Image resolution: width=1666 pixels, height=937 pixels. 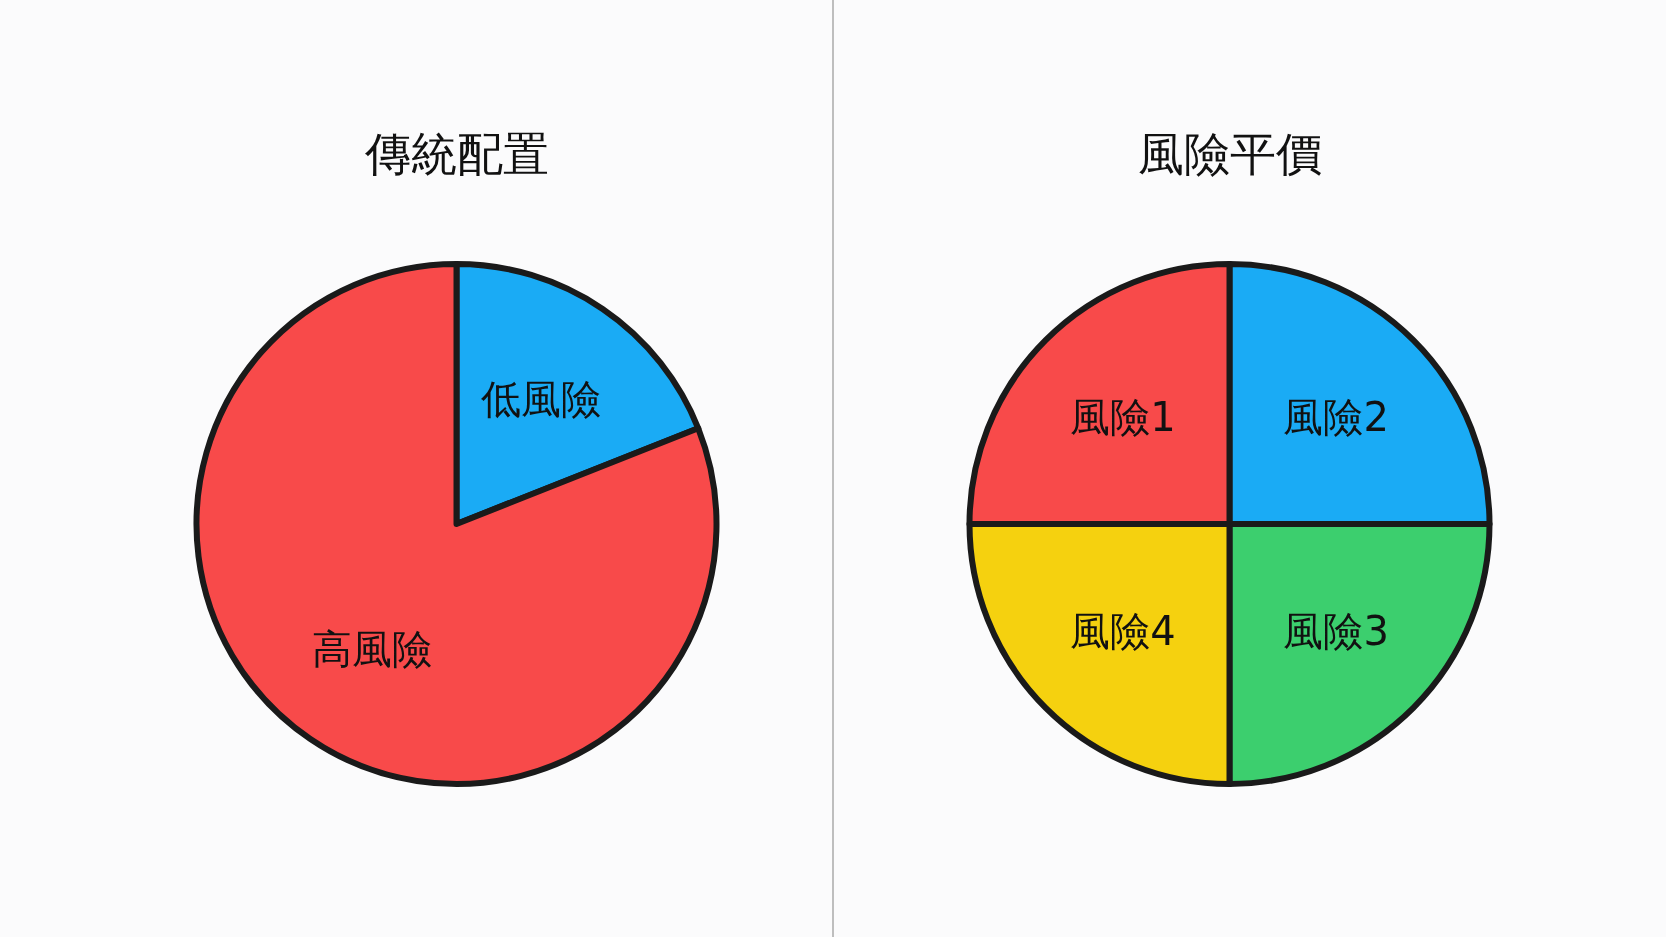 I want to click on slice-label: 風險2, so click(x=1336, y=417).